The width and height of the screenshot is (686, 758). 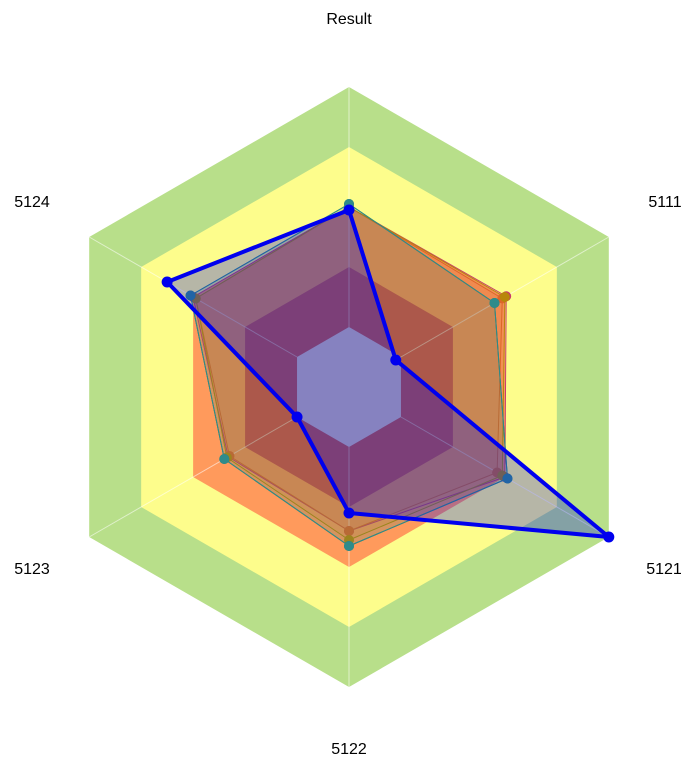 I want to click on axis-label-5124: 5124, so click(x=32, y=202).